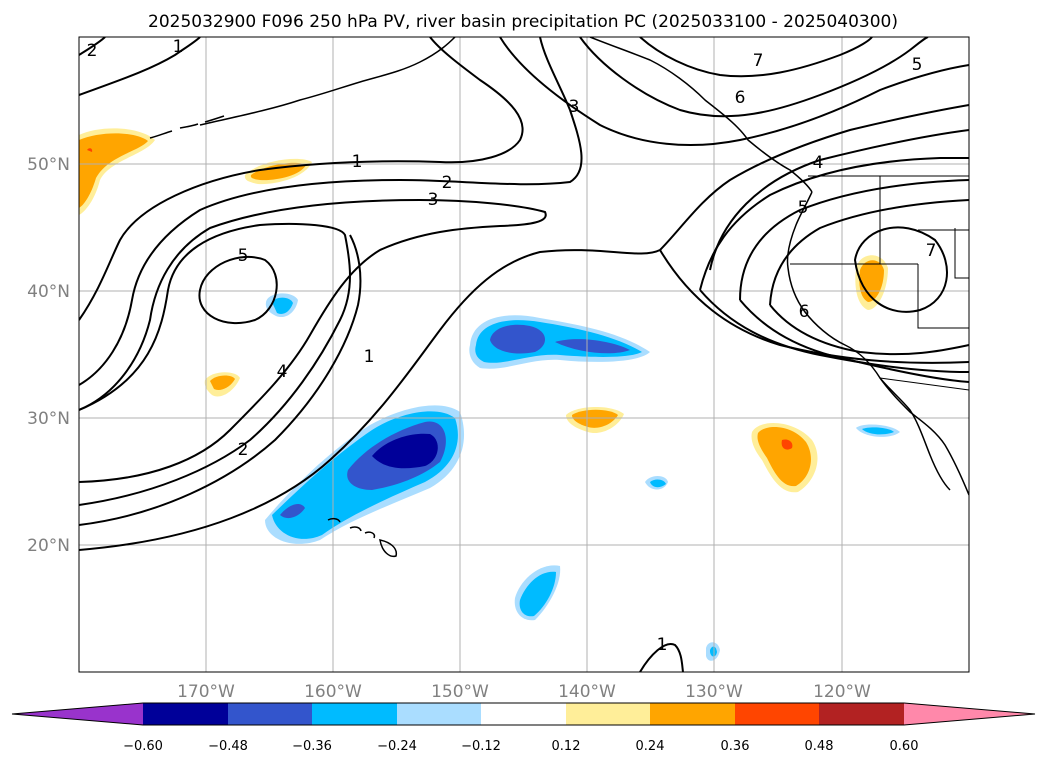  I want to click on colorbar-tick-label: −0.12, so click(481, 746).